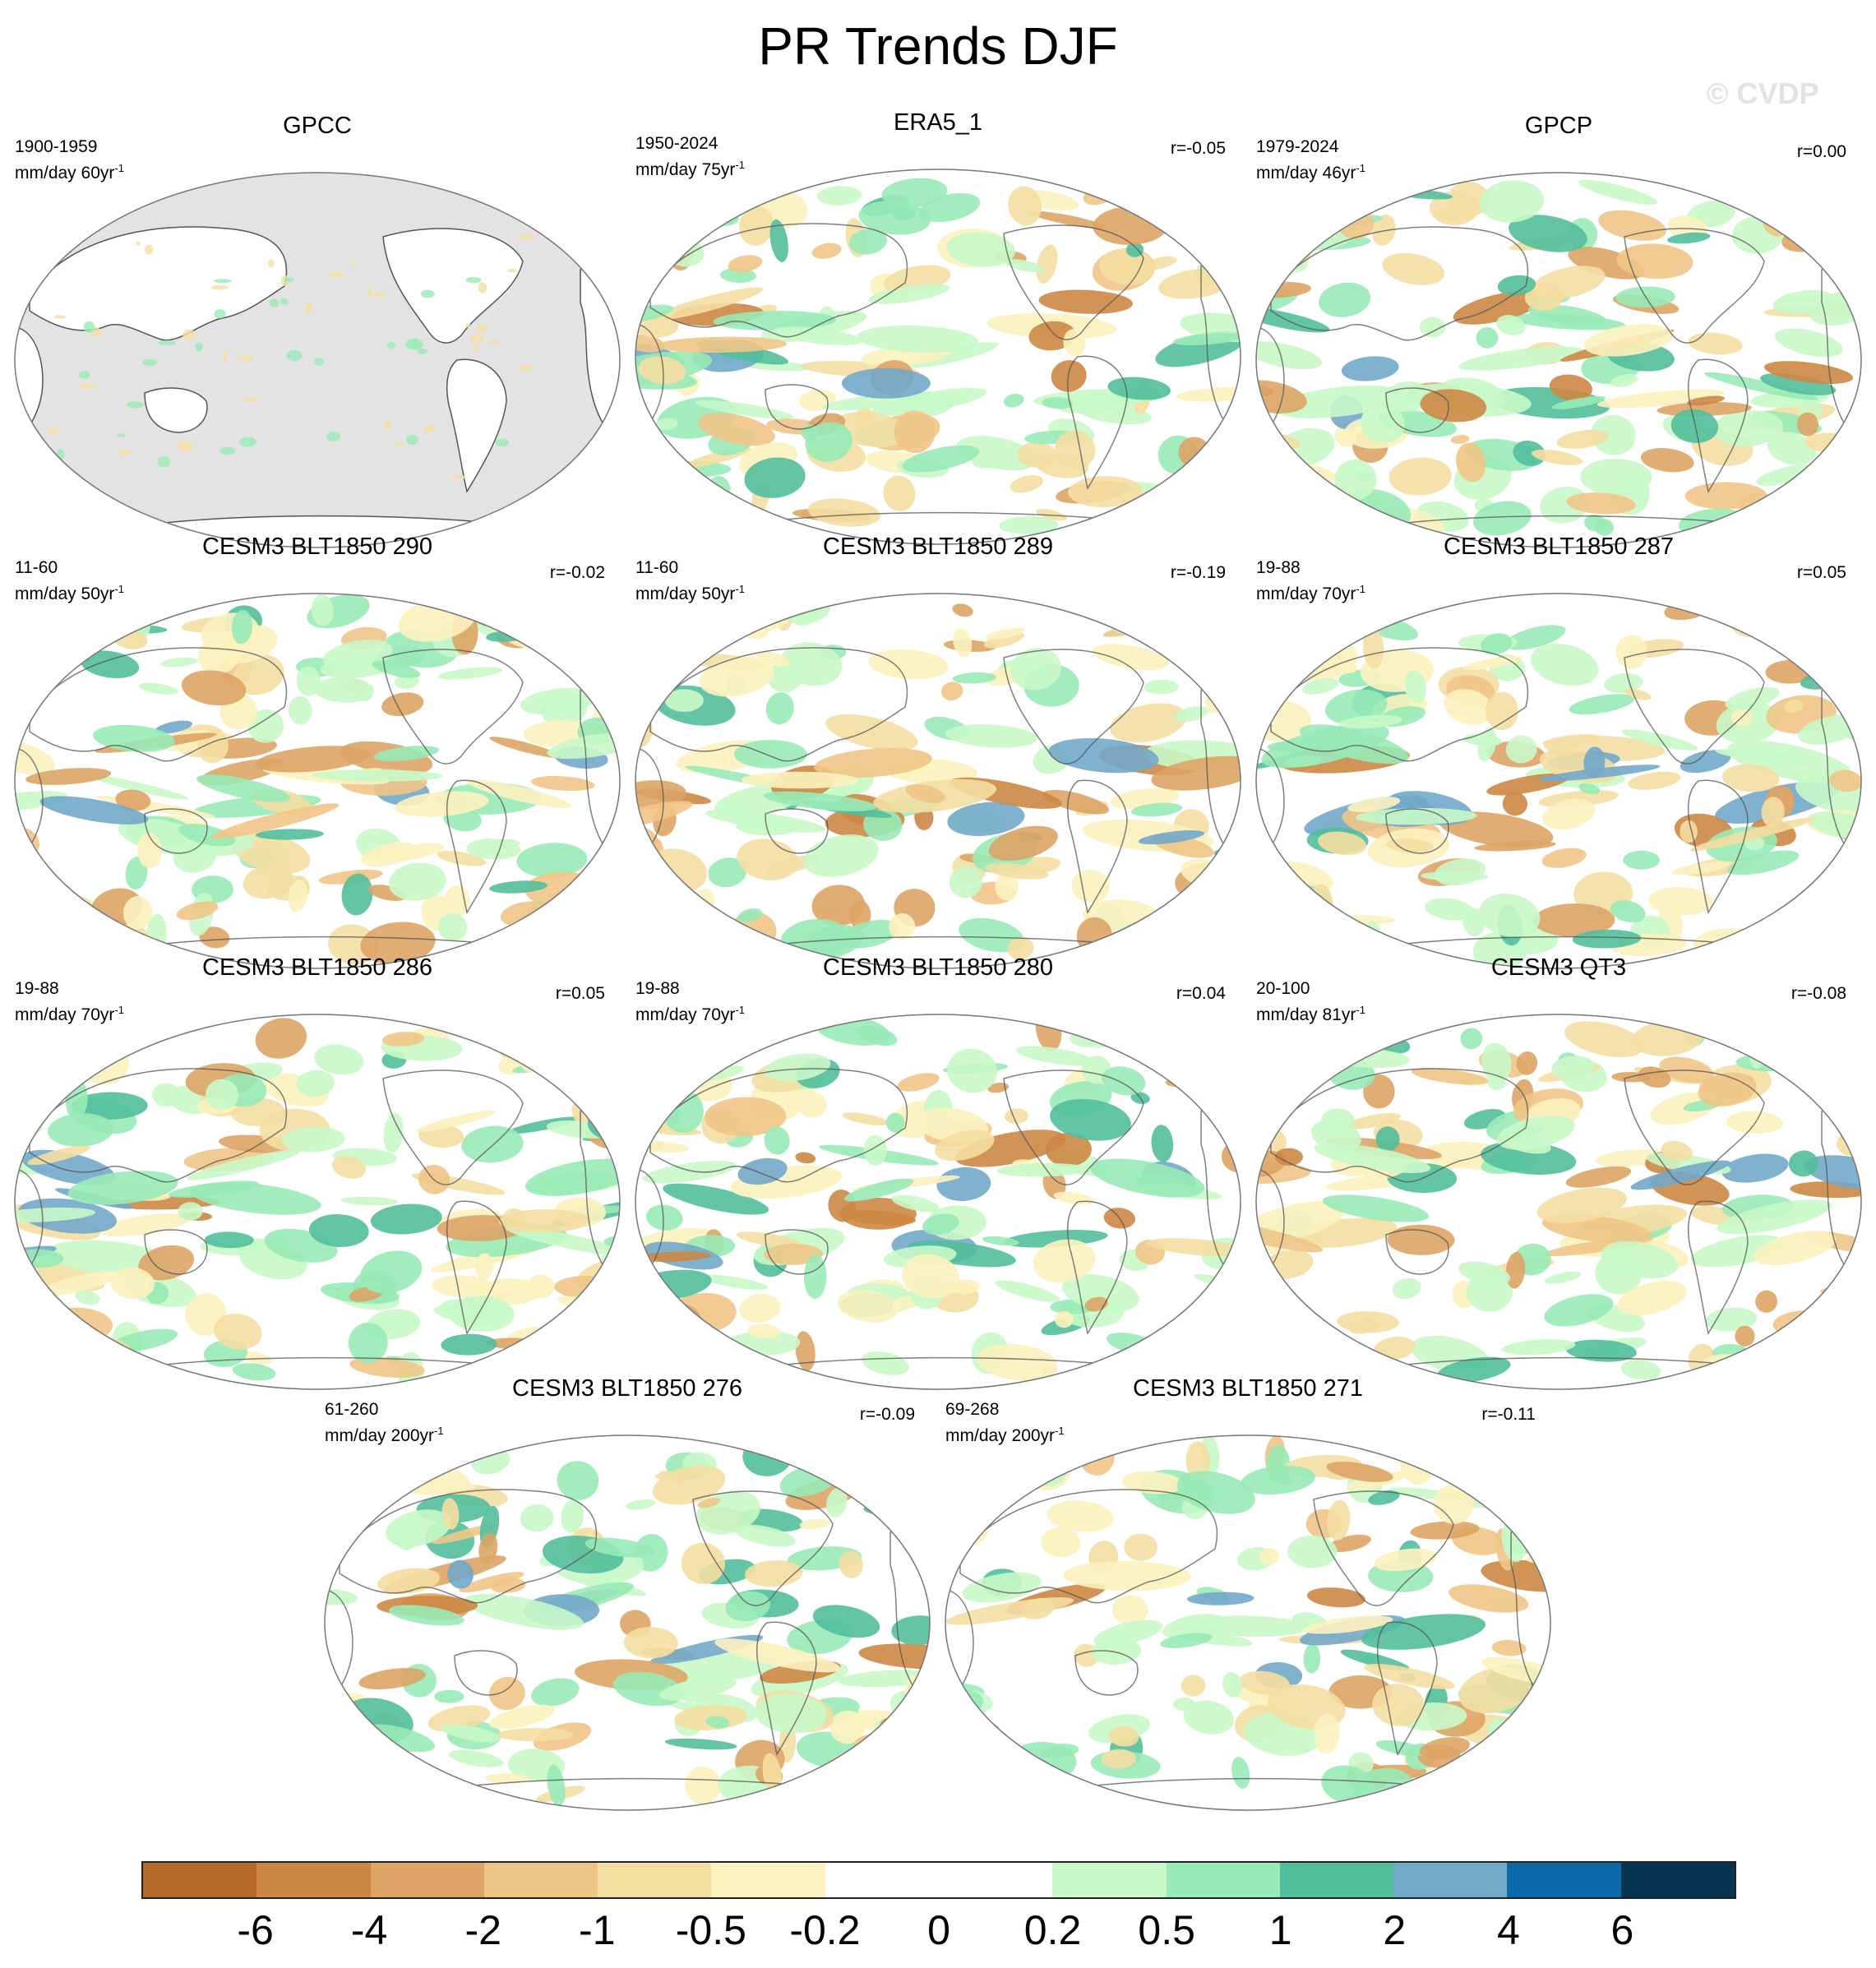 The width and height of the screenshot is (1876, 1968). What do you see at coordinates (1558, 781) in the screenshot?
I see `world-map` at bounding box center [1558, 781].